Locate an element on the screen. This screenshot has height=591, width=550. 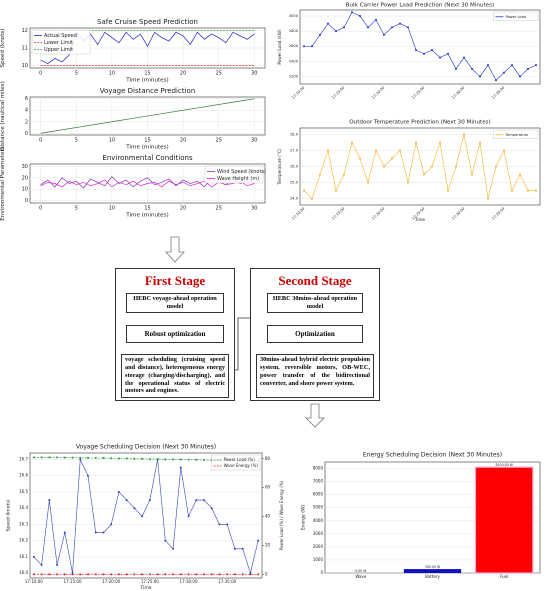
plot-area is located at coordinates (420, 47).